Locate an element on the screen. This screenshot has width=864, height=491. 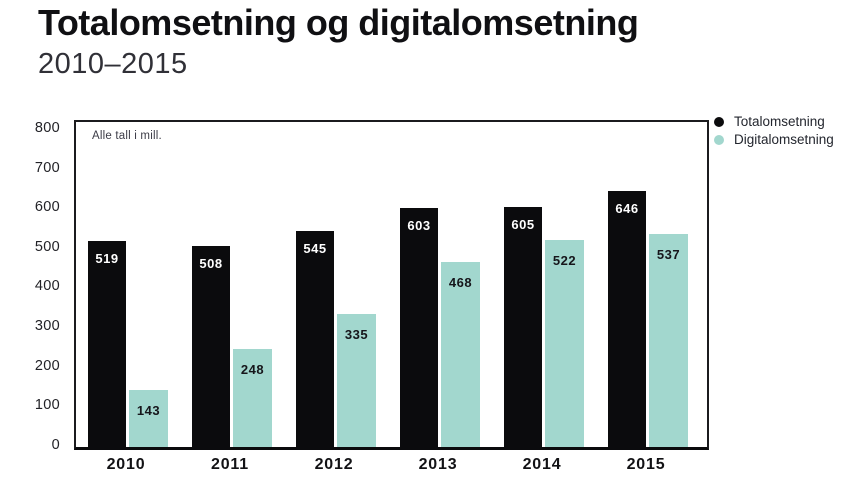
x-tick-label-2013: 2013 is located at coordinates (438, 464).